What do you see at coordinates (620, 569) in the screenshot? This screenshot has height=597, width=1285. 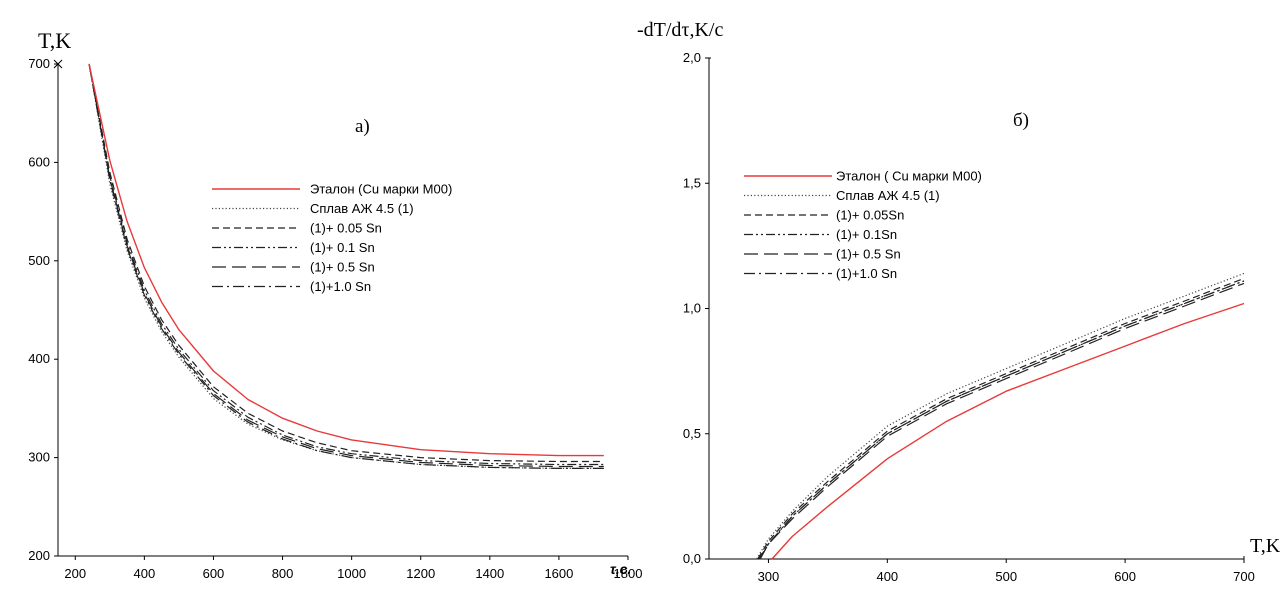 I see `panel-a-xlabel: τ,c.` at bounding box center [620, 569].